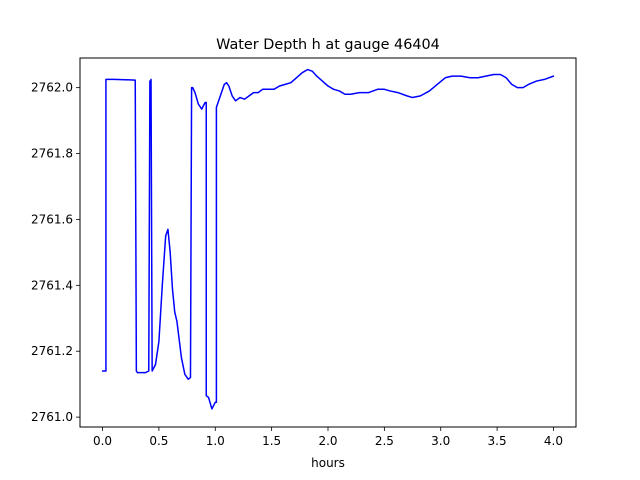 Image resolution: width=640 pixels, height=480 pixels. Describe the element at coordinates (52, 154) in the screenshot. I see `y-tick-label: 2761.8` at that location.